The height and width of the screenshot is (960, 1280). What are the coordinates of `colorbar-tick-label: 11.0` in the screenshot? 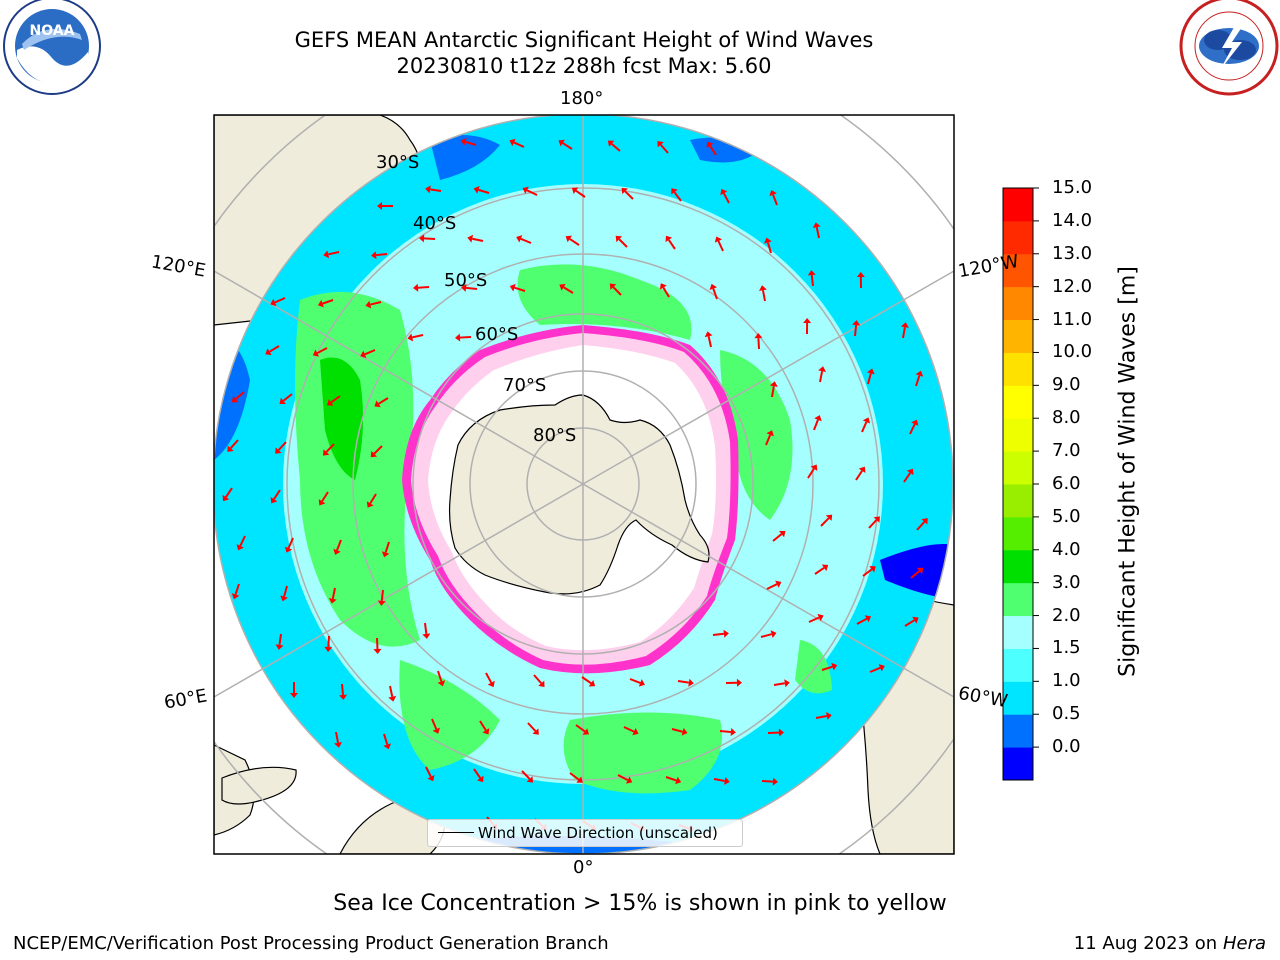 It's located at (1072, 319).